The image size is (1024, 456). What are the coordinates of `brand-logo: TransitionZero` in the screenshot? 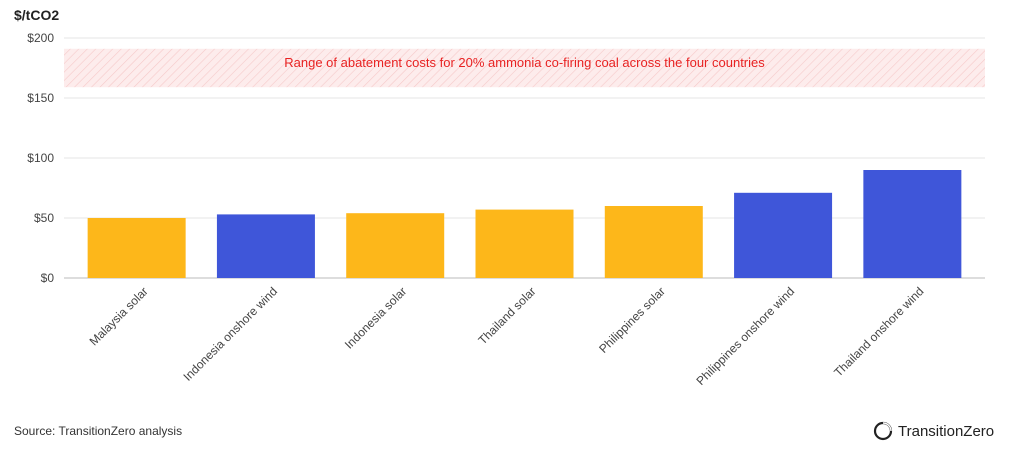 It's located at (933, 431).